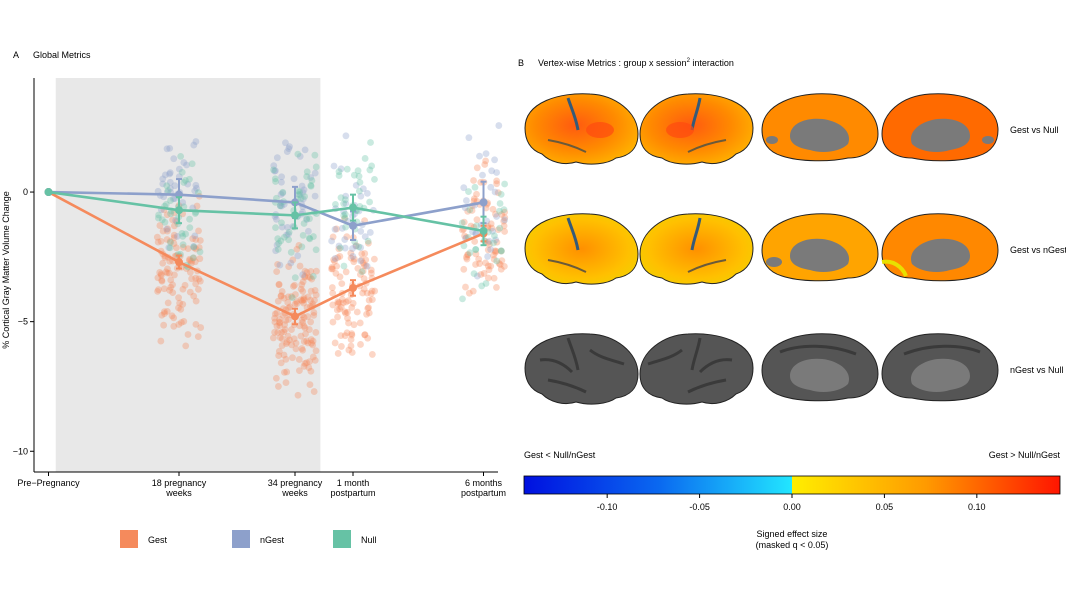 The width and height of the screenshot is (1066, 600). What do you see at coordinates (248, 539) in the screenshot?
I see `legend: Gest nGest Null` at bounding box center [248, 539].